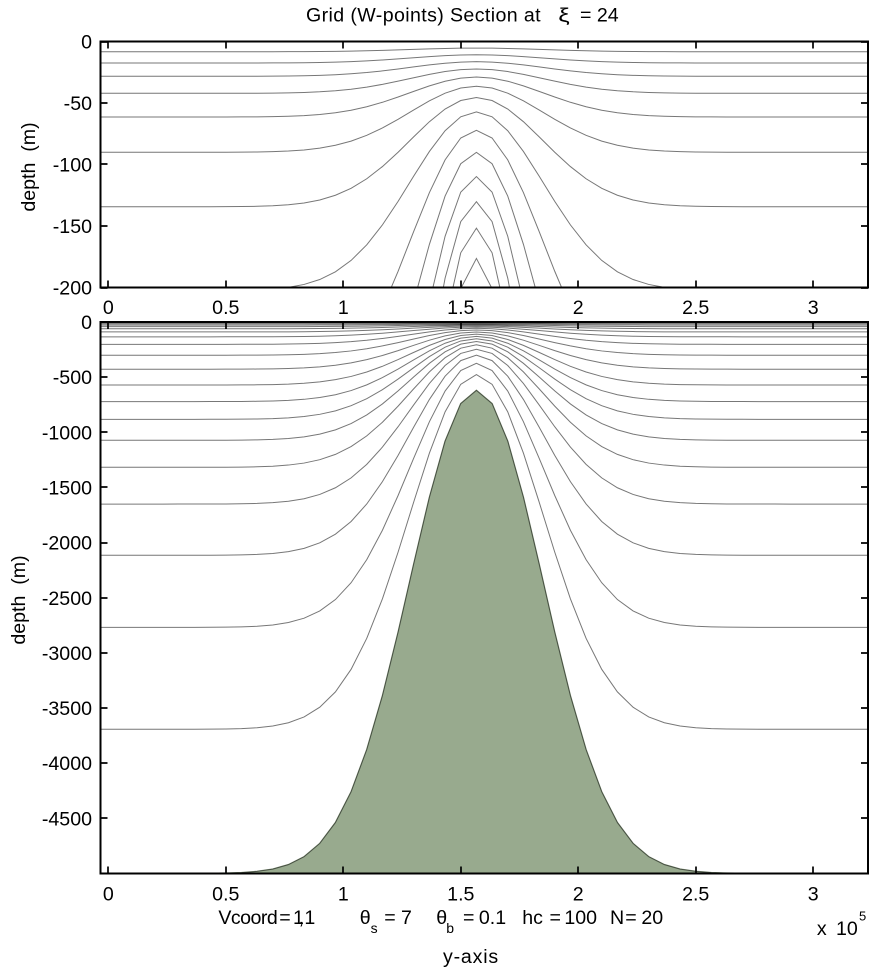 The width and height of the screenshot is (879, 979). I want to click on svg-text: -2500, so click(67, 599).